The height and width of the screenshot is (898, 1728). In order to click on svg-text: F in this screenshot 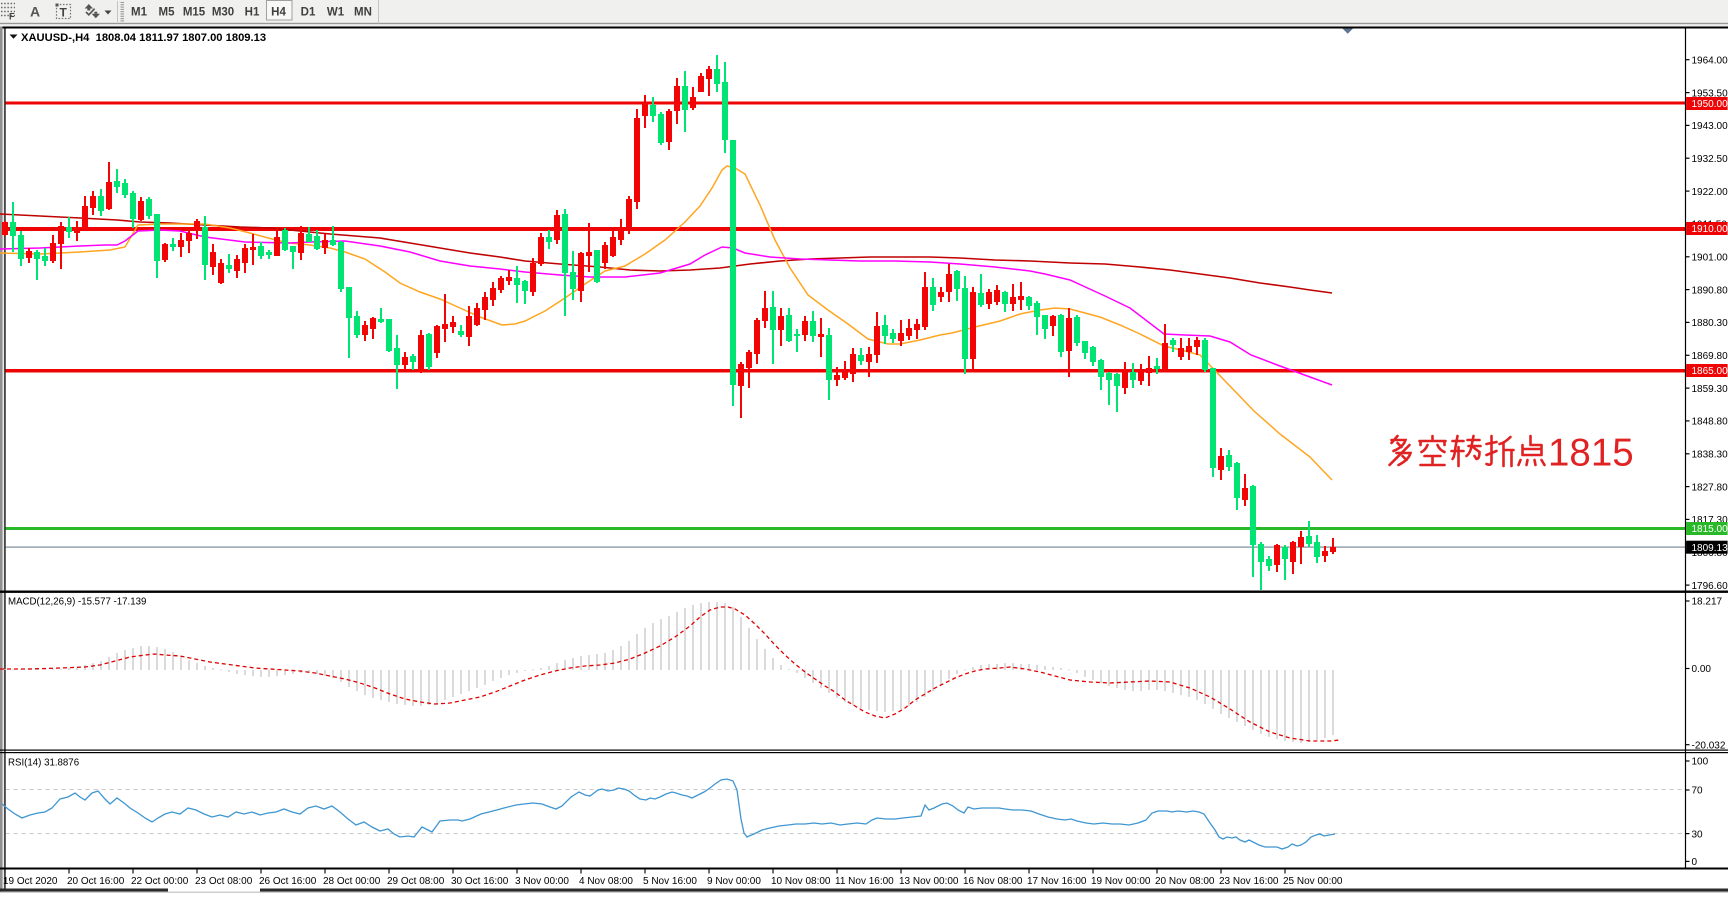, I will do `click(12, 17)`.